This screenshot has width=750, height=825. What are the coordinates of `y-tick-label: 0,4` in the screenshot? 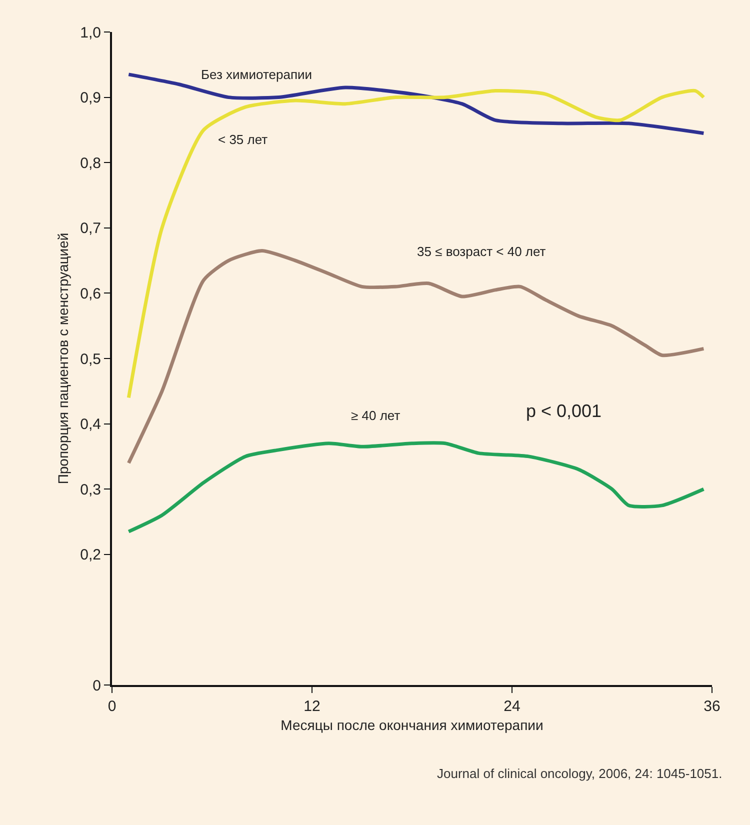 It's located at (90, 425).